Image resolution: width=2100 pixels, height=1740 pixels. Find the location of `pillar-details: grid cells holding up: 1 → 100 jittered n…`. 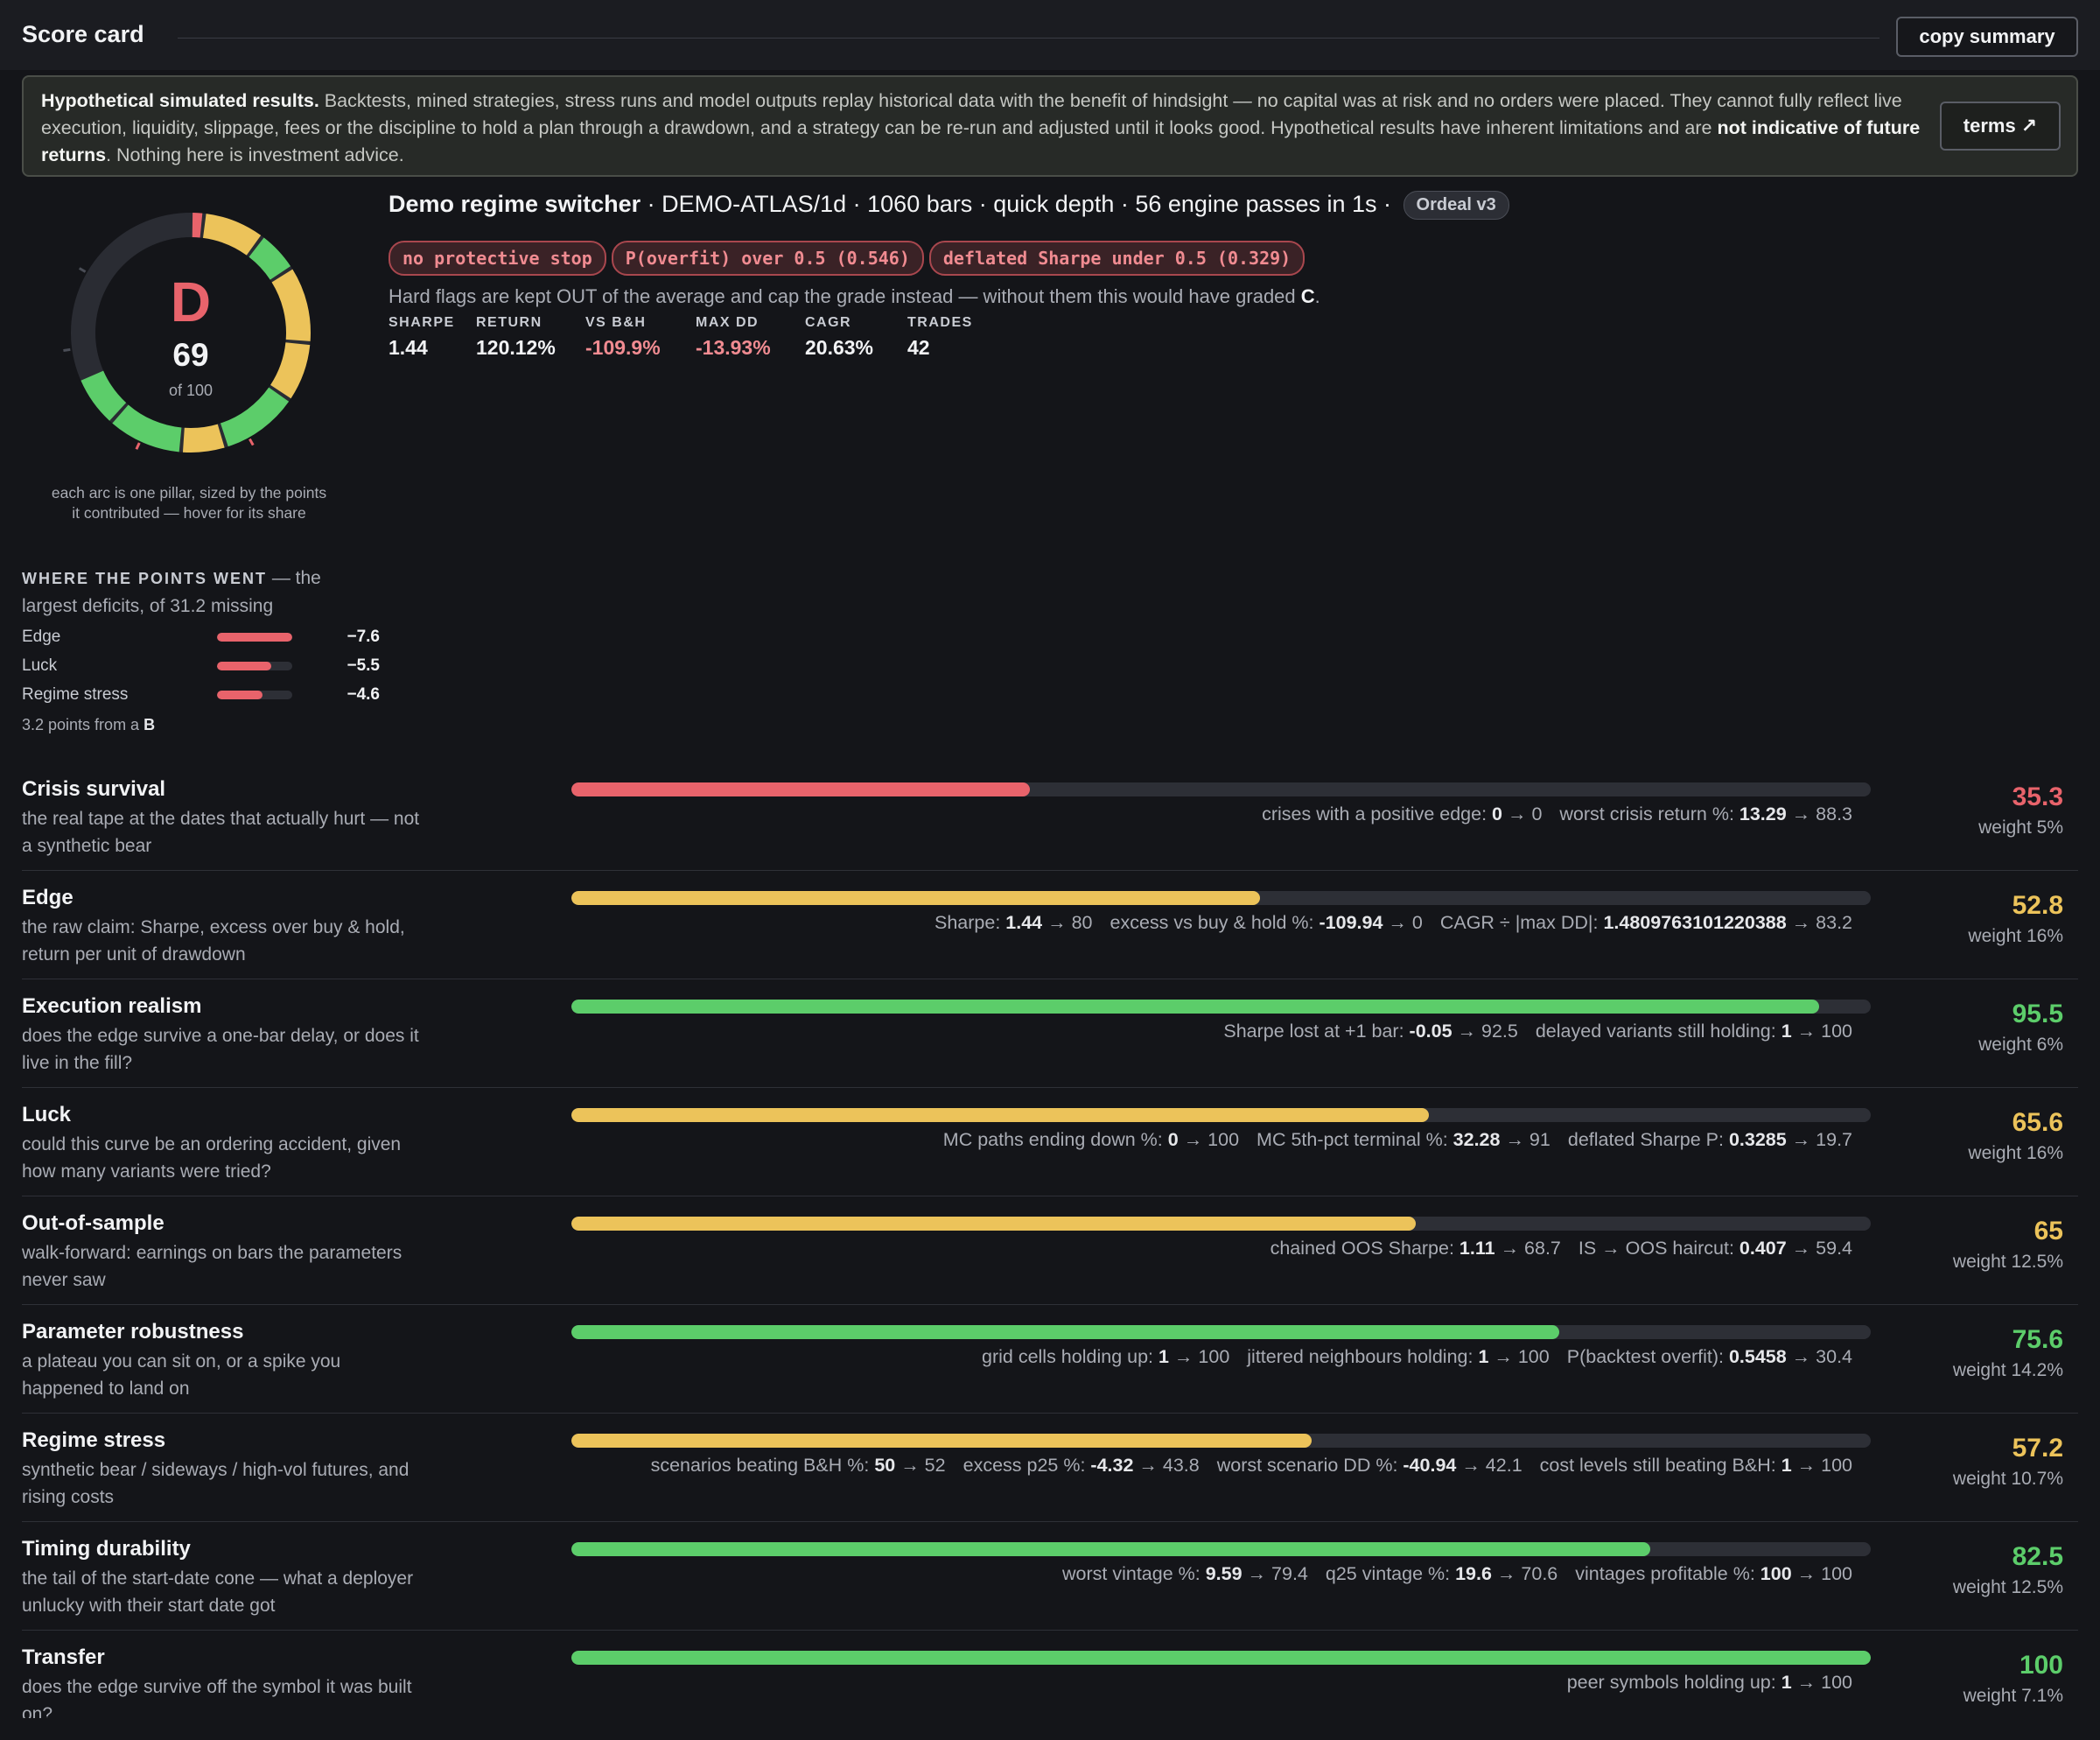

pillar-details: grid cells holding up: 1 → 100 jittered n… is located at coordinates (1211, 1357).